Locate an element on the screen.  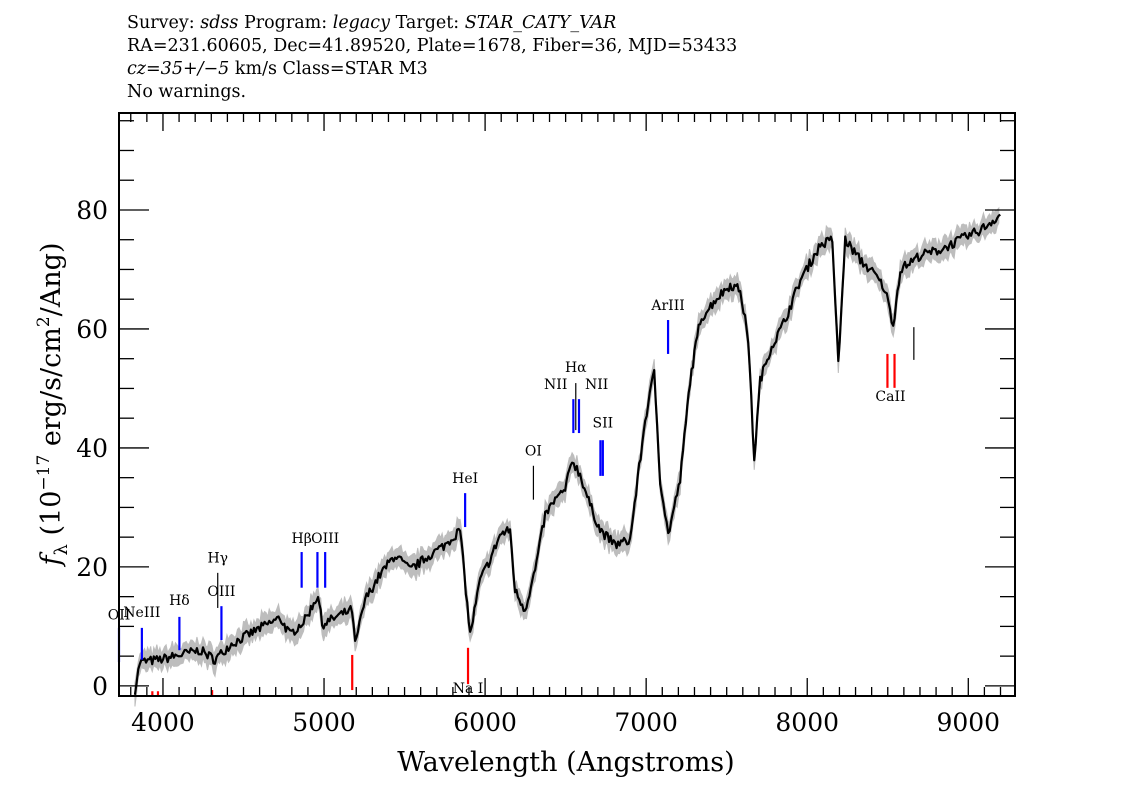
x-tick-labels: 4000 5000 6000 7000 8000 9000 is located at coordinates (565, 722).